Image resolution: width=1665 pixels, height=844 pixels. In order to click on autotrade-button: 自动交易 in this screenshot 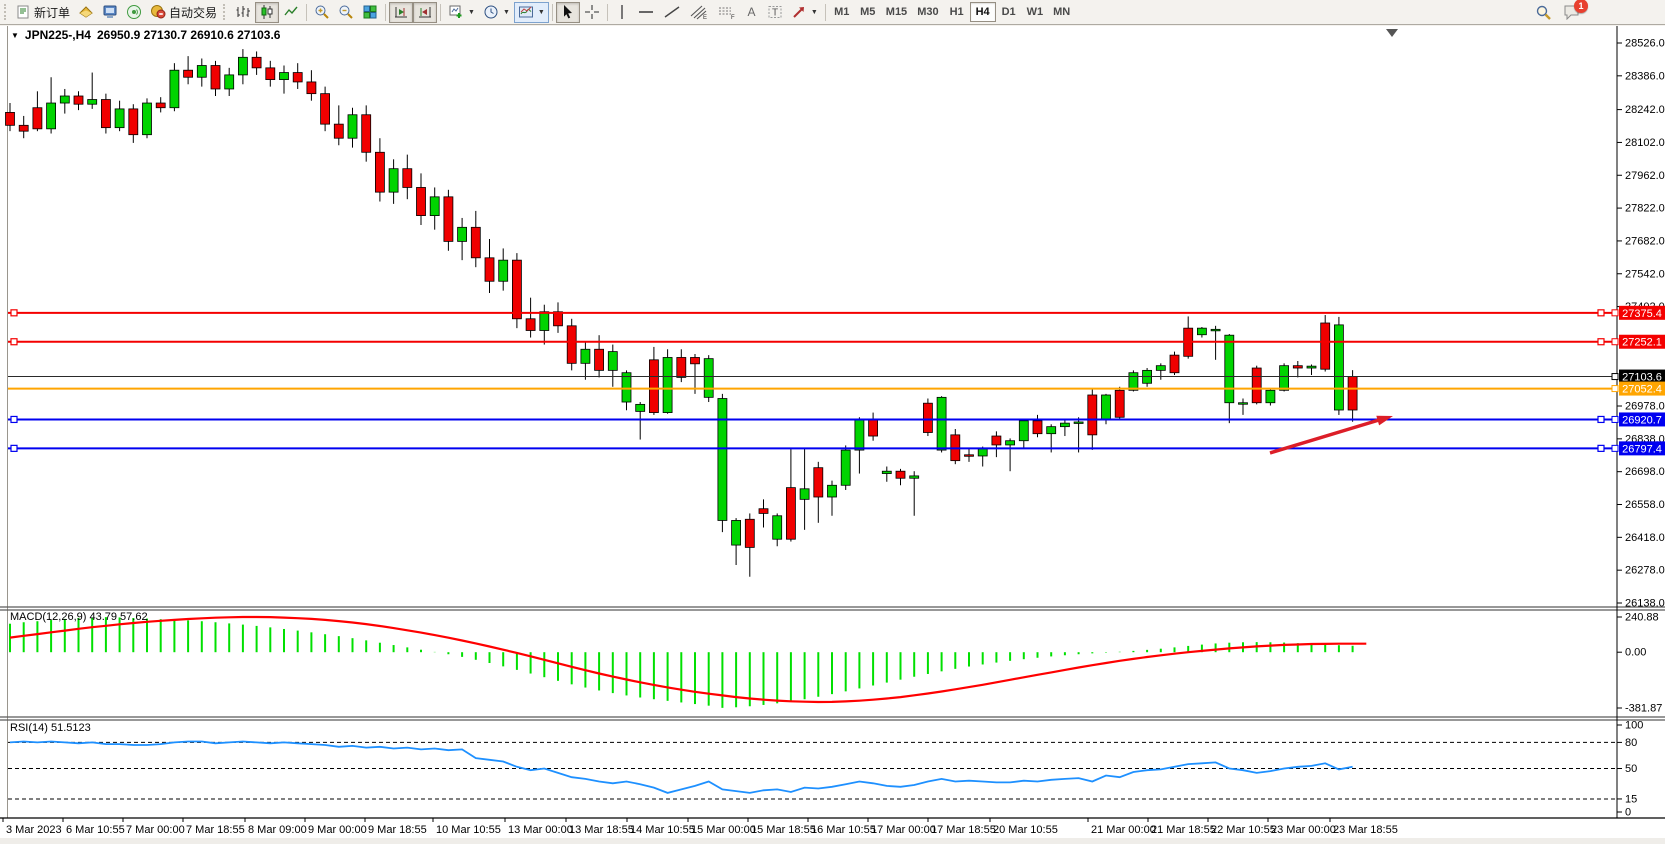, I will do `click(183, 12)`.